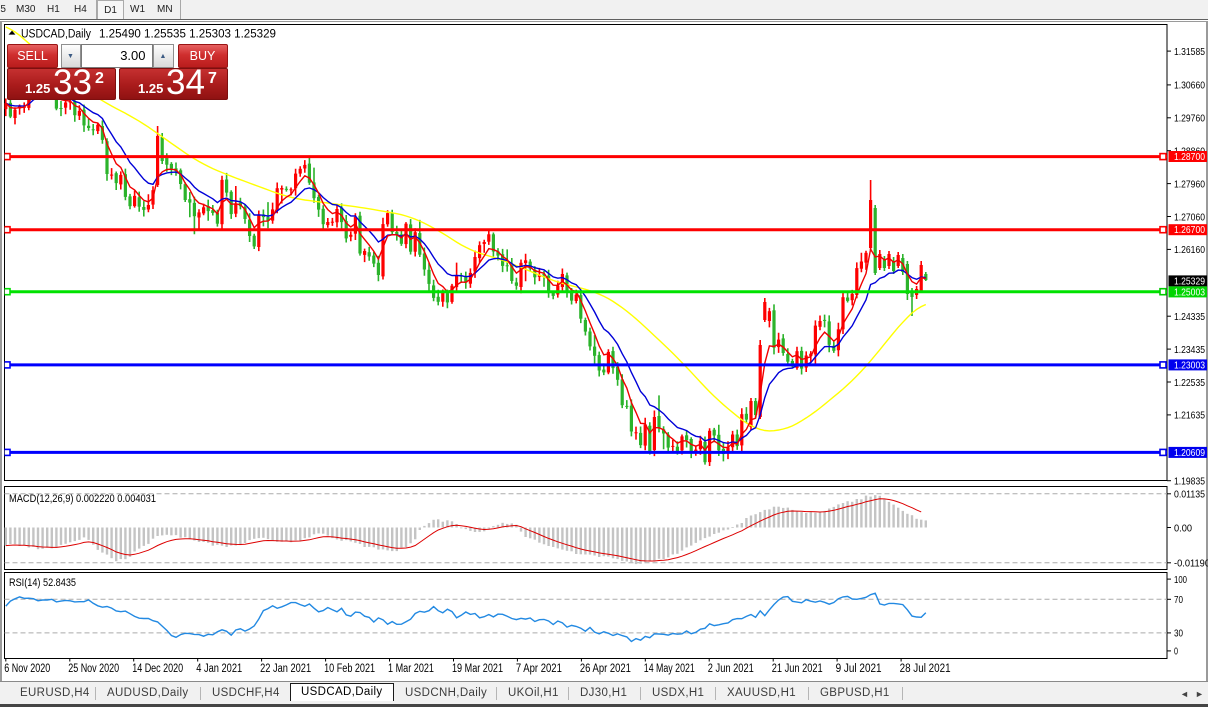 The height and width of the screenshot is (707, 1208). Describe the element at coordinates (219, 669) in the screenshot. I see `svg-text: 4 Jan 2021` at that location.